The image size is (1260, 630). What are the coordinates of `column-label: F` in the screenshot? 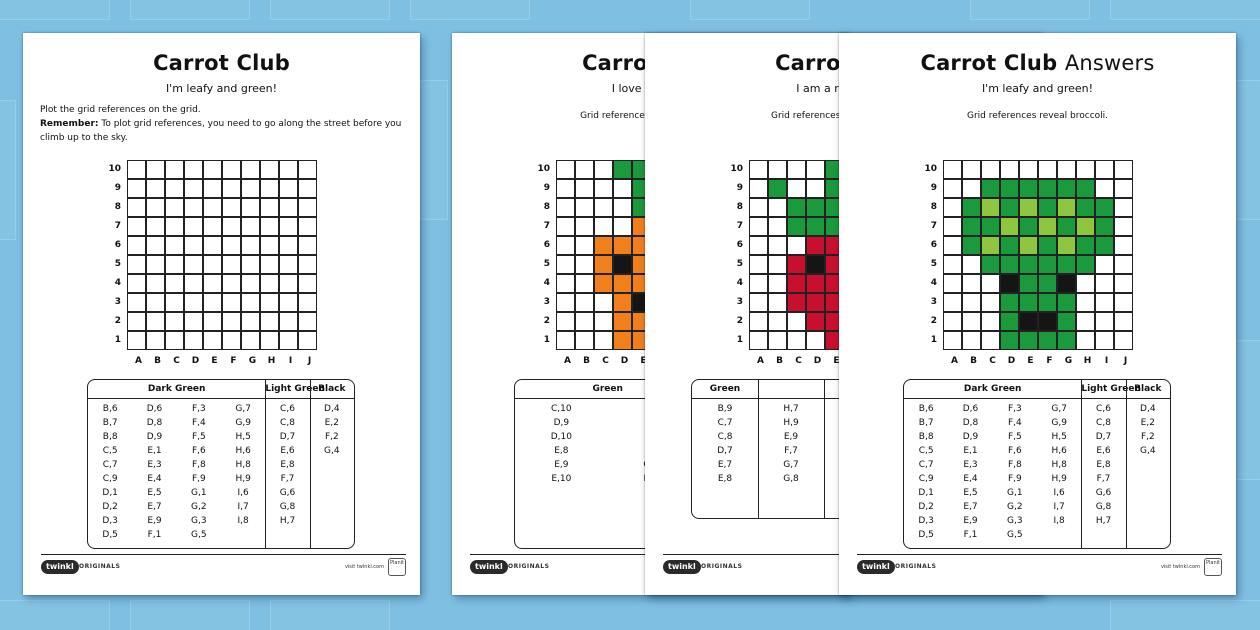 It's located at (233, 361).